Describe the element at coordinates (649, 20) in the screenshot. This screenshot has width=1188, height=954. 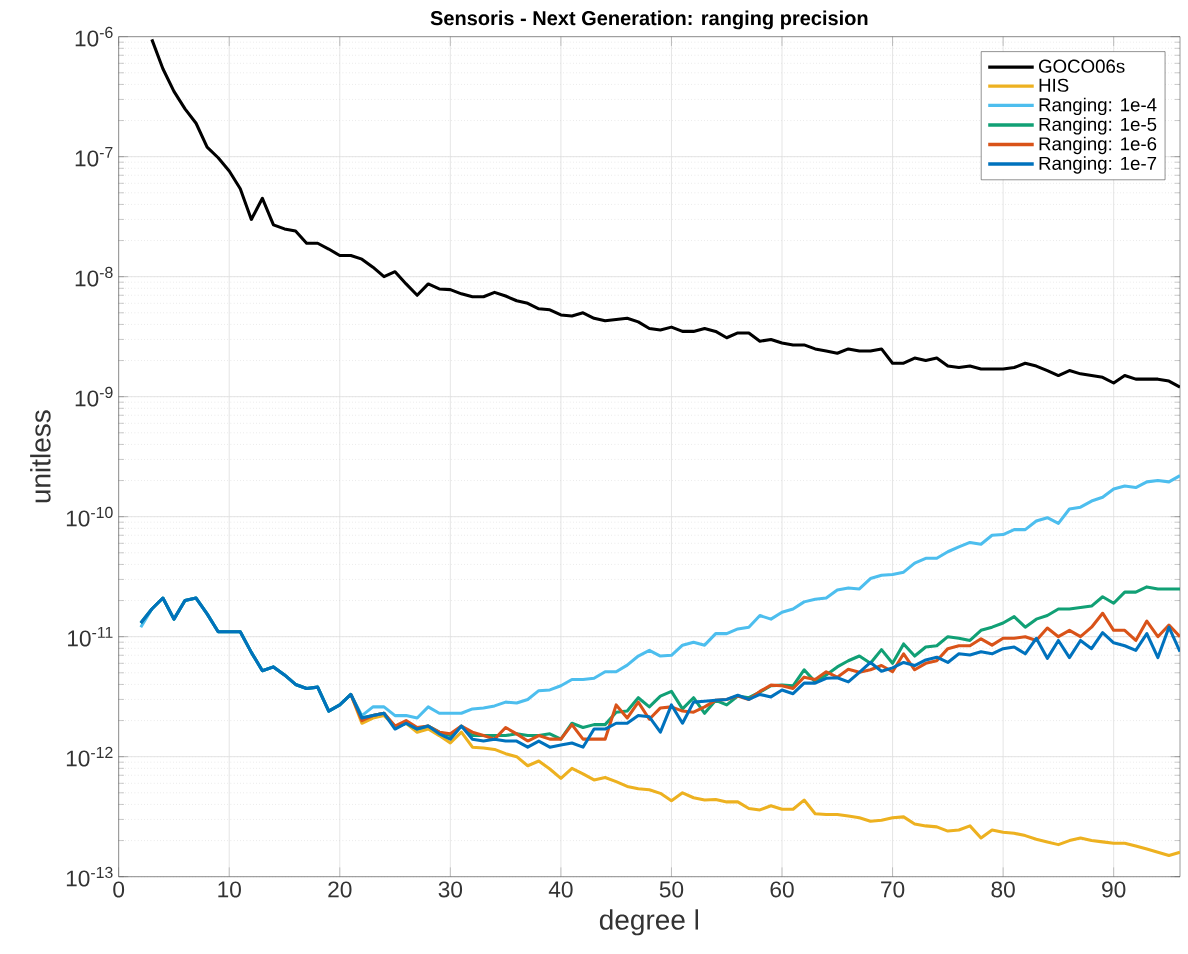
I see `chart-title: Sensoris - Next Generation: ranging precision` at that location.